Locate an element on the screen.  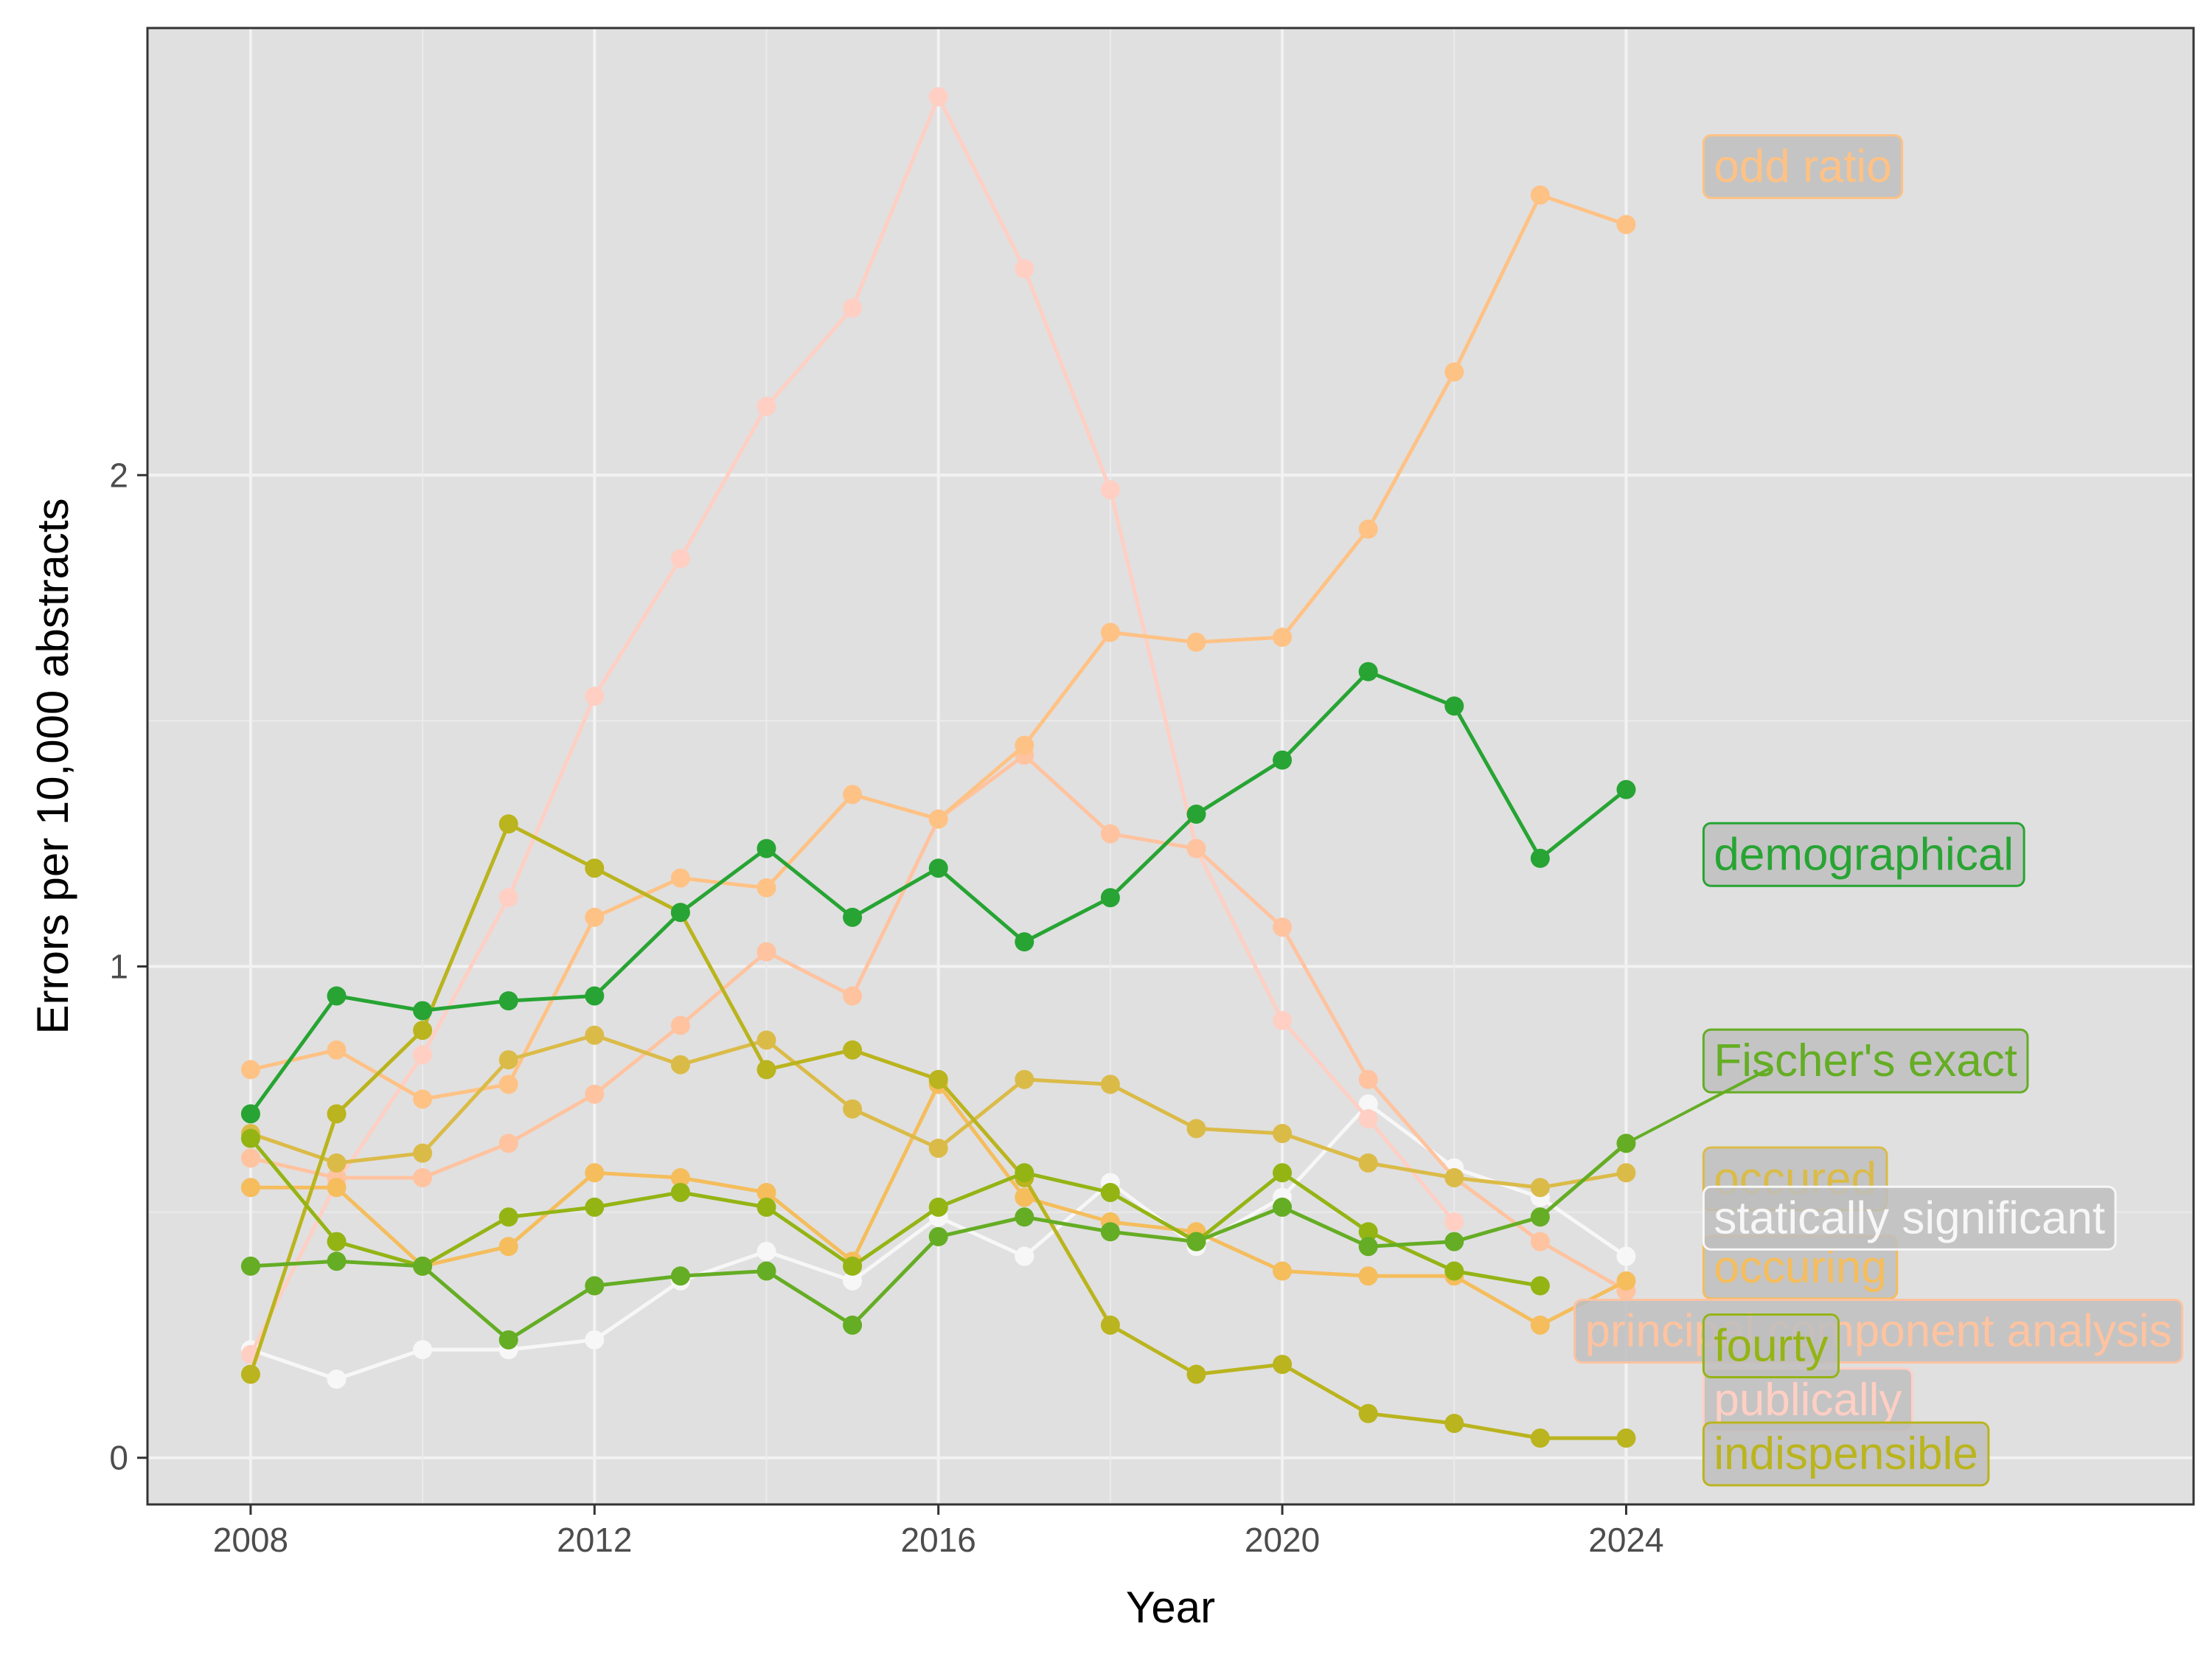
series-occured is located at coordinates (938, 1111).